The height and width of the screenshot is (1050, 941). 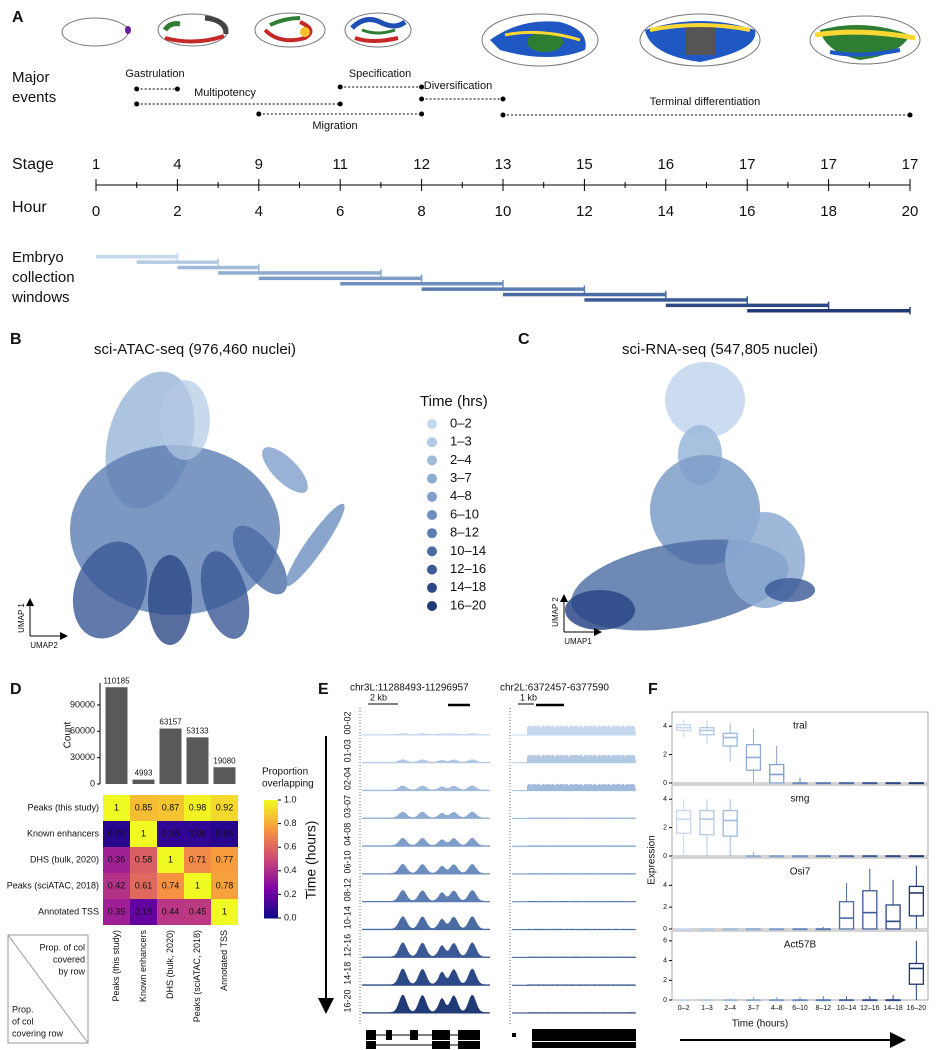 What do you see at coordinates (197, 760) in the screenshot?
I see `bar` at bounding box center [197, 760].